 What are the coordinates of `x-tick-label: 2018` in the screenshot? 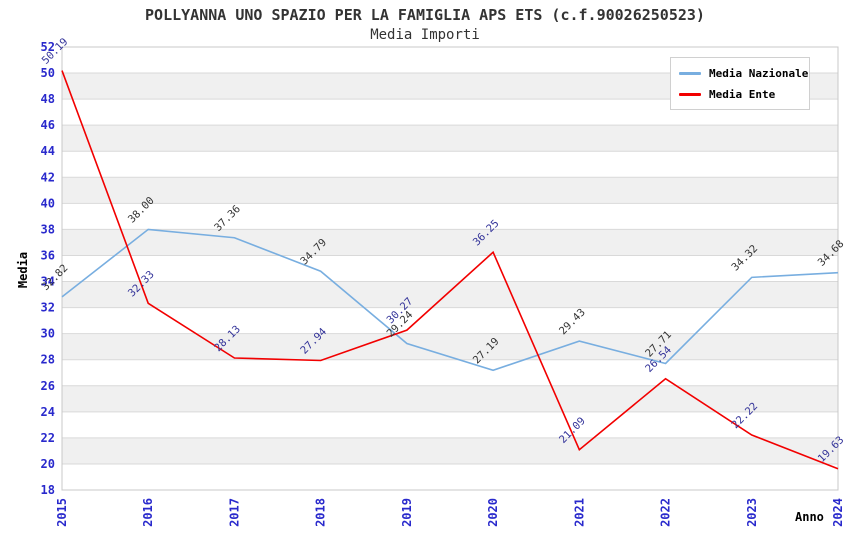 It's located at (321, 512).